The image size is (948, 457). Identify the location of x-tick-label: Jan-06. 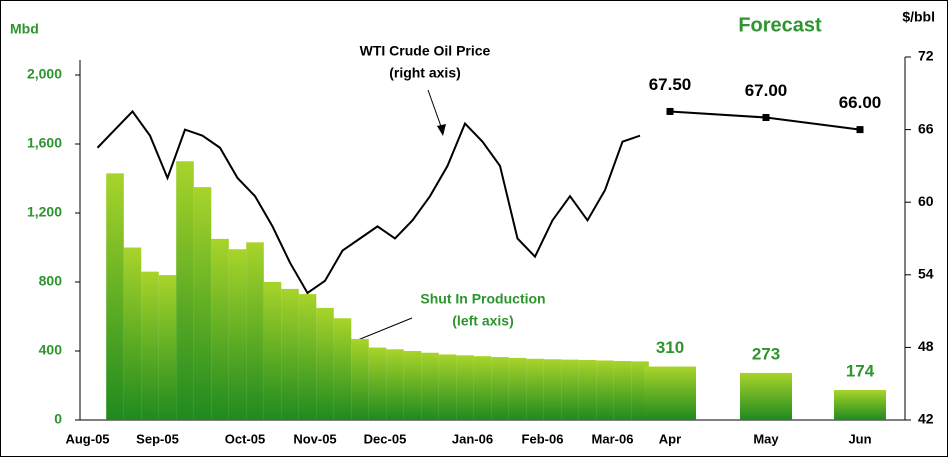
(472, 438).